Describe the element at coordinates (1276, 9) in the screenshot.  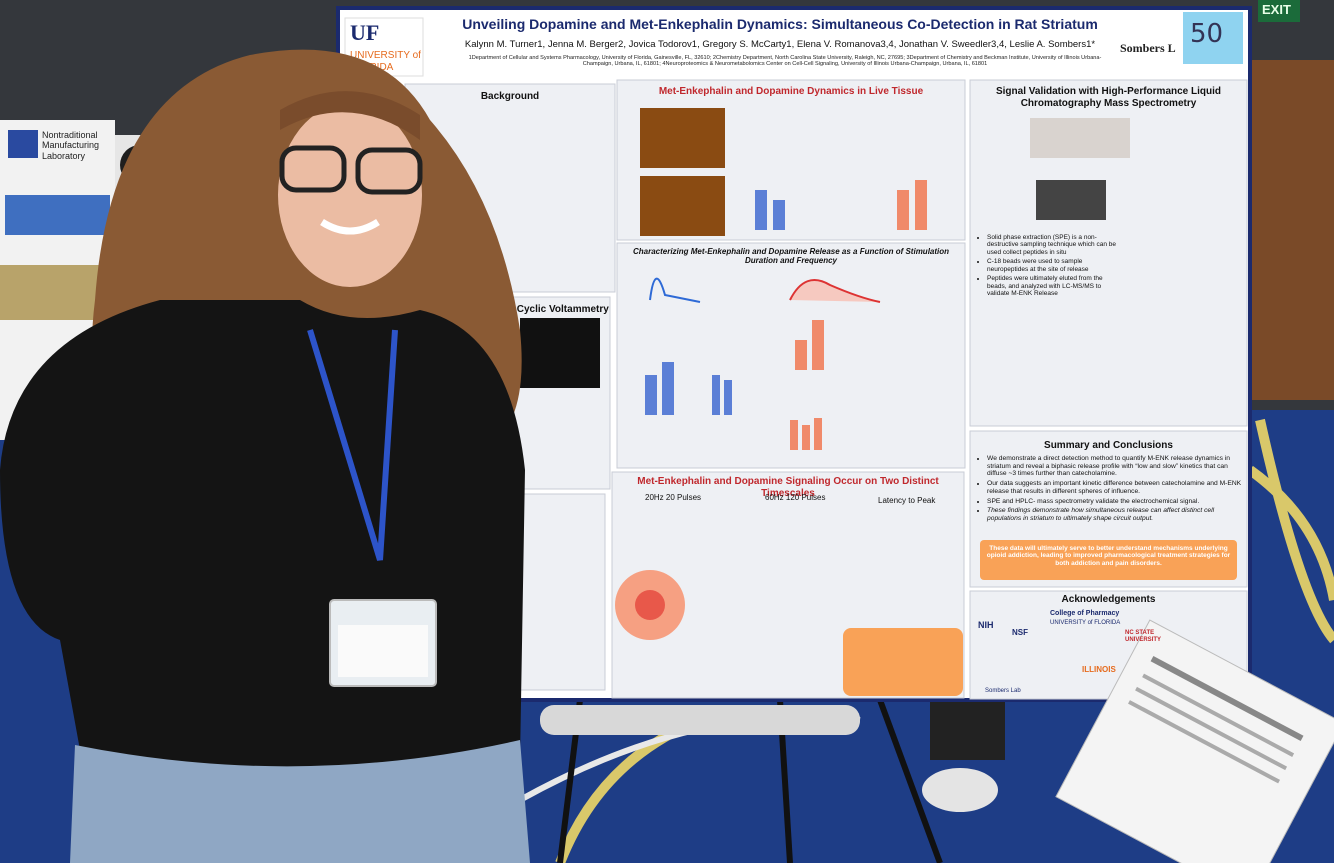
I see `exit-text: EXIT` at that location.